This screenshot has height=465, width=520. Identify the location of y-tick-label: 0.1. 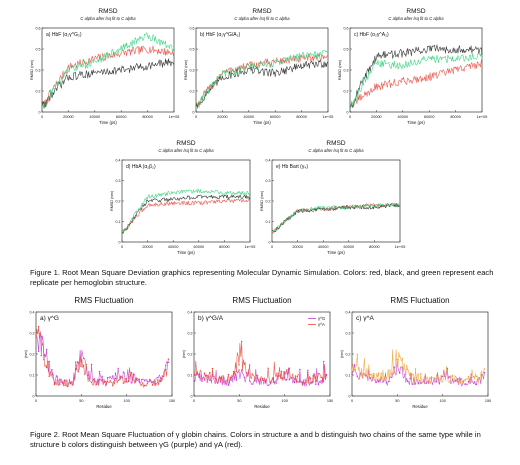
(268, 222).